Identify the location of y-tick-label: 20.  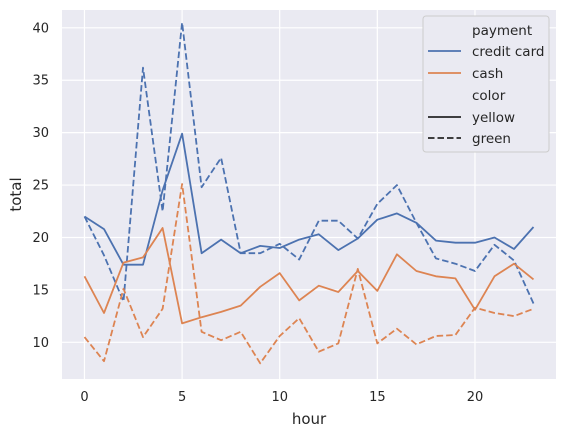
(40, 238).